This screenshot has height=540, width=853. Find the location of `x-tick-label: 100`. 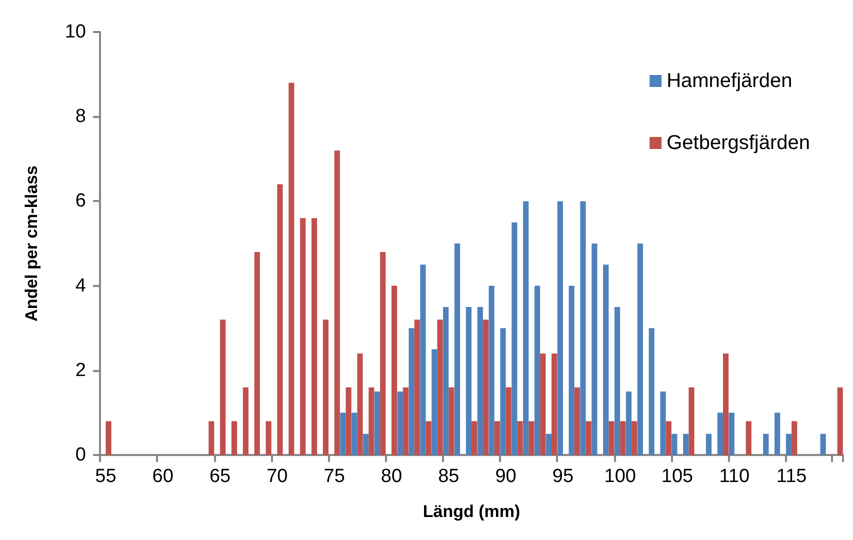

x-tick-label: 100 is located at coordinates (620, 476).